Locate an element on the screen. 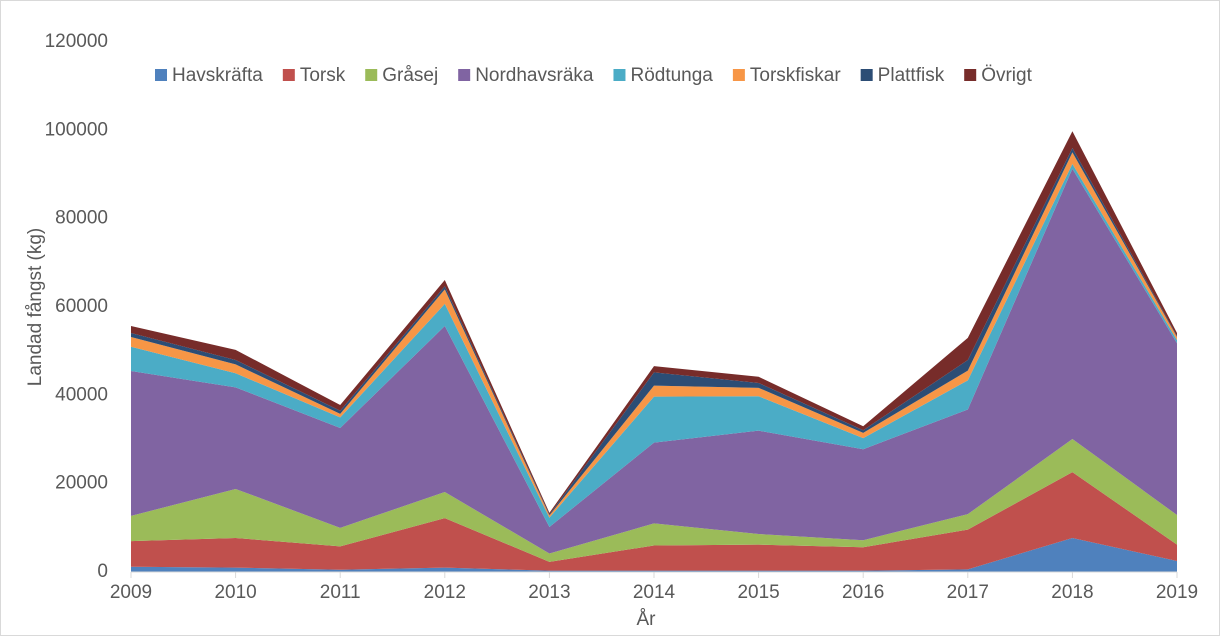 This screenshot has height=637, width=1221. x-tick-label: 2015 is located at coordinates (758, 592).